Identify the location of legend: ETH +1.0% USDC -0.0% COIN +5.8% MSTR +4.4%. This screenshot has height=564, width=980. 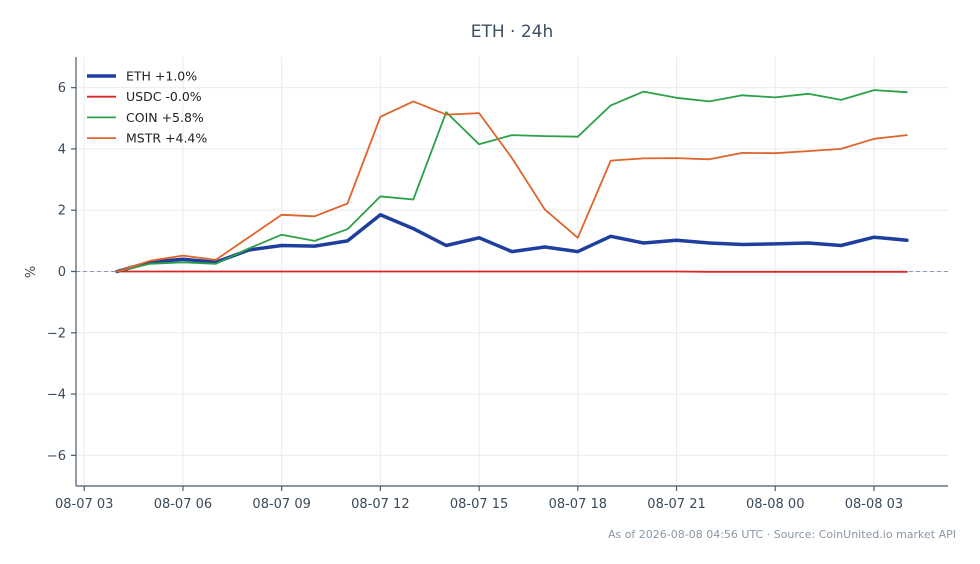
(147, 107).